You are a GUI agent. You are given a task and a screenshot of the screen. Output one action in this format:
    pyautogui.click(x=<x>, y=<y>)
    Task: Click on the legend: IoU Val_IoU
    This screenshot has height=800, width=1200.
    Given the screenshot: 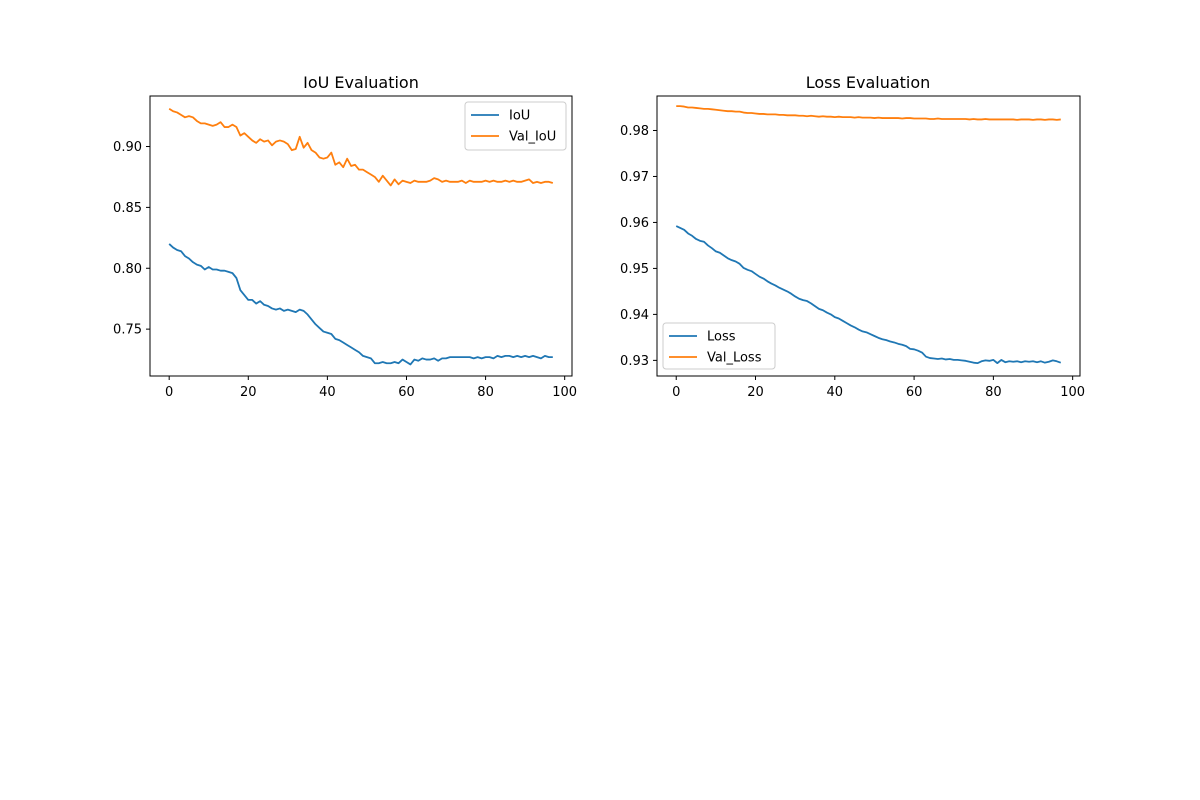 What is the action you would take?
    pyautogui.click(x=515, y=126)
    